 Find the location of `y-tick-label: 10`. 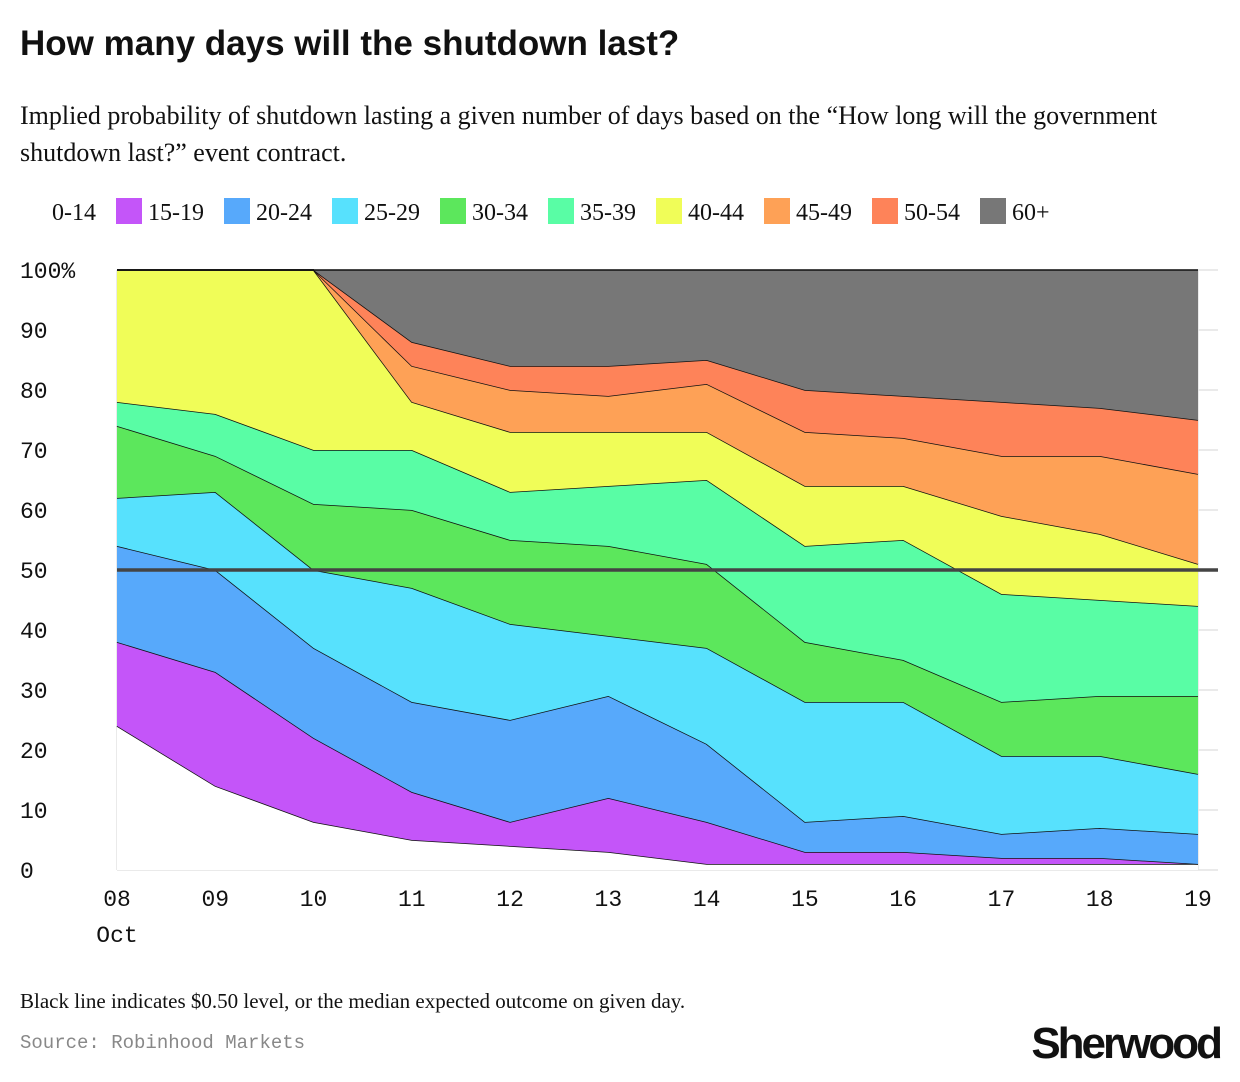

y-tick-label: 10 is located at coordinates (34, 812).